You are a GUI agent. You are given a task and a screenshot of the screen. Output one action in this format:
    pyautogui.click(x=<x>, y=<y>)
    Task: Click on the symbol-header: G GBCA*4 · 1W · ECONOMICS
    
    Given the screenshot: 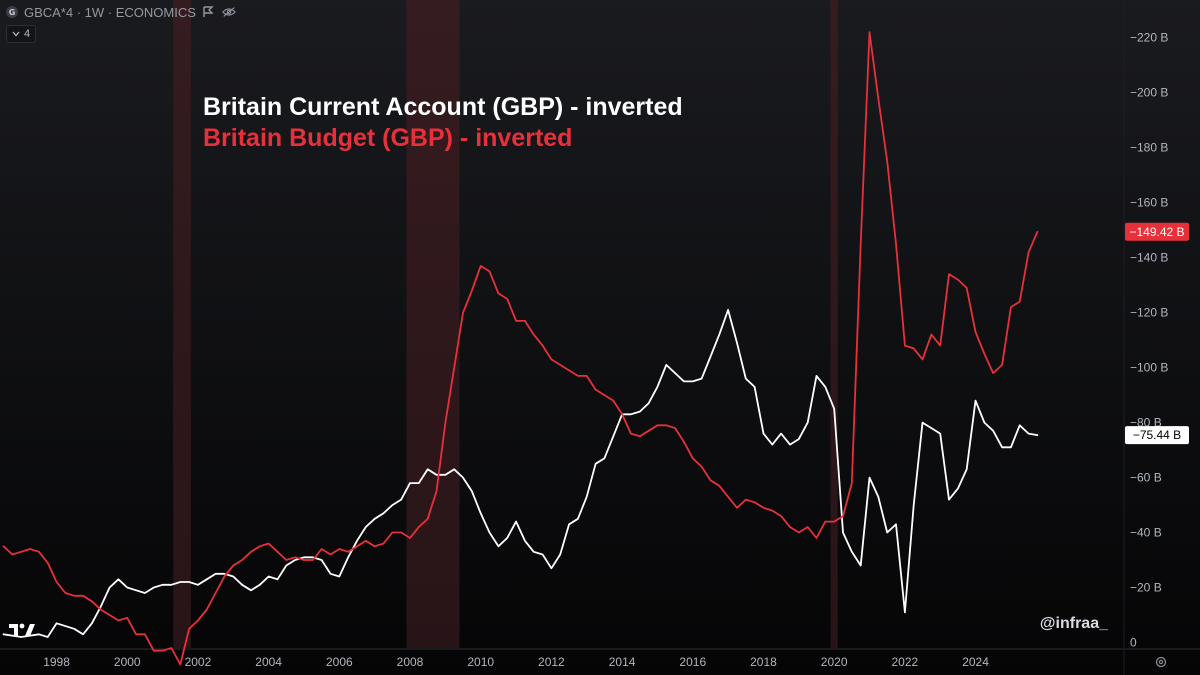 What is the action you would take?
    pyautogui.click(x=233, y=12)
    